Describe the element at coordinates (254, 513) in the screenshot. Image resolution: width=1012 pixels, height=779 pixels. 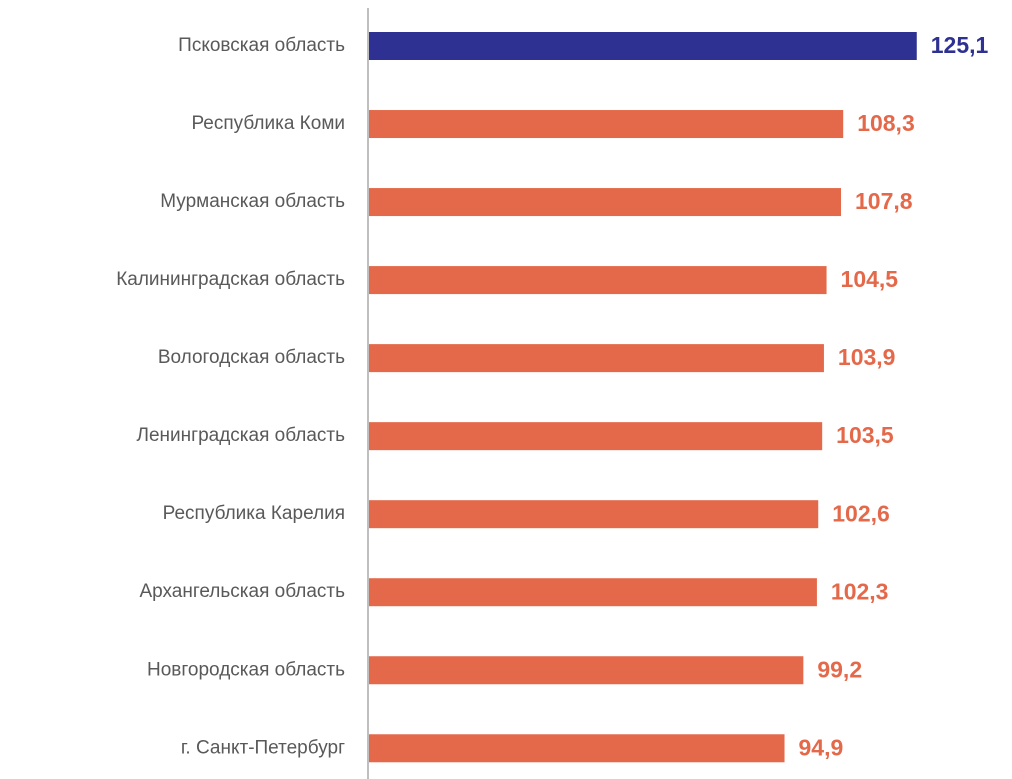
I see `category-label: Республика Карелия` at that location.